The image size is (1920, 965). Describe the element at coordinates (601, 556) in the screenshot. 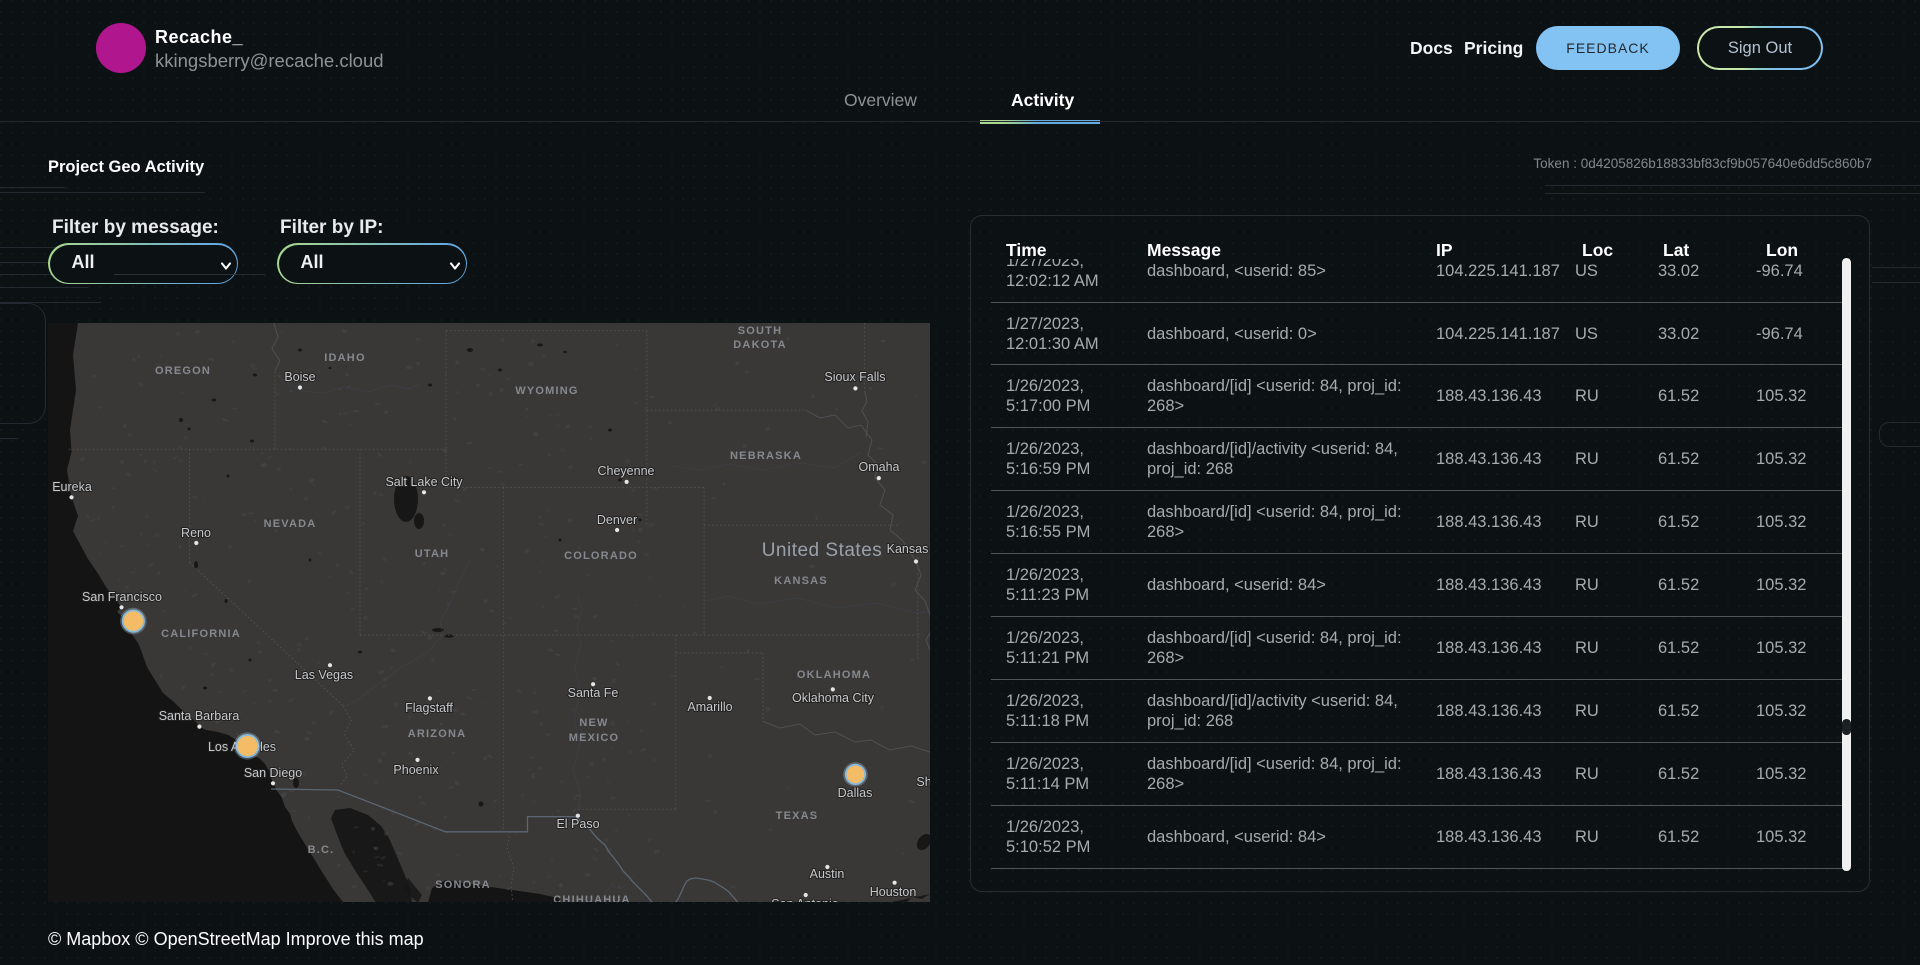

I see `svg-text: COLORADO` at that location.